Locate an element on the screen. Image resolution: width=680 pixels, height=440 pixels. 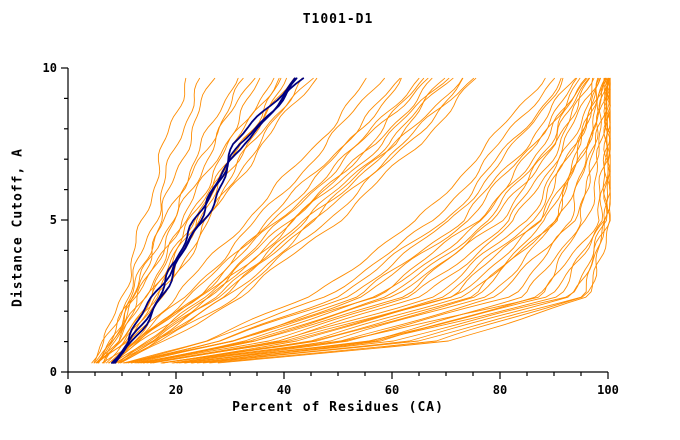
x-tick-label: 20 is located at coordinates (176, 390).